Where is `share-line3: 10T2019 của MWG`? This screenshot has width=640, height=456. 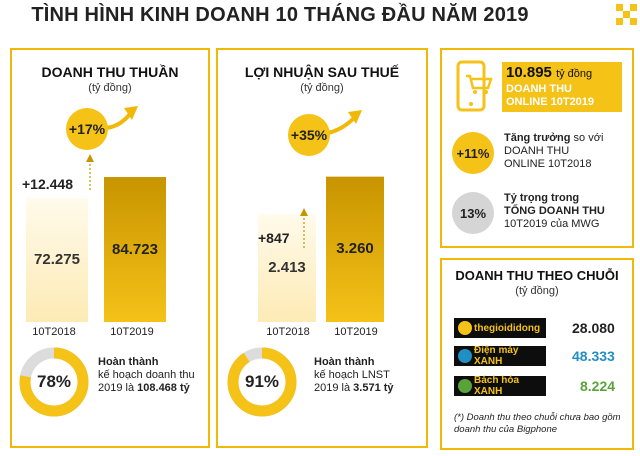 share-line3: 10T2019 của MWG is located at coordinates (552, 224).